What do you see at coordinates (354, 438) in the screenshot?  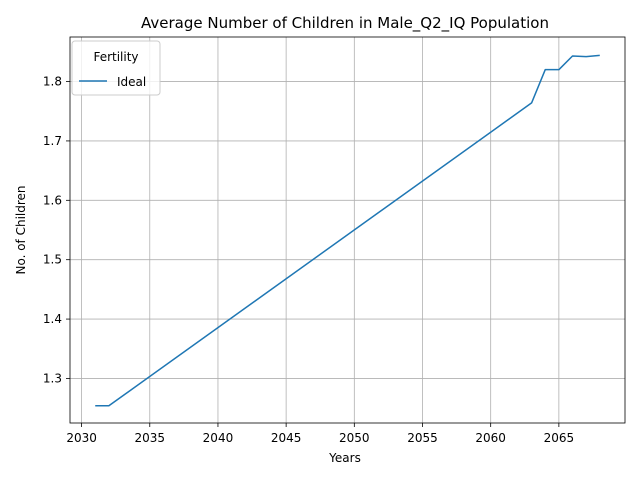 I see `x-tick-label: 2050` at bounding box center [354, 438].